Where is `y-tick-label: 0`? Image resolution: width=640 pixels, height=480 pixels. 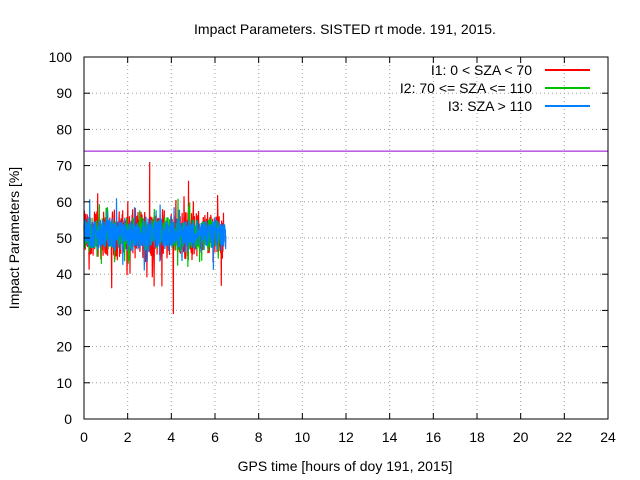
y-tick-label: 0 is located at coordinates (68, 419).